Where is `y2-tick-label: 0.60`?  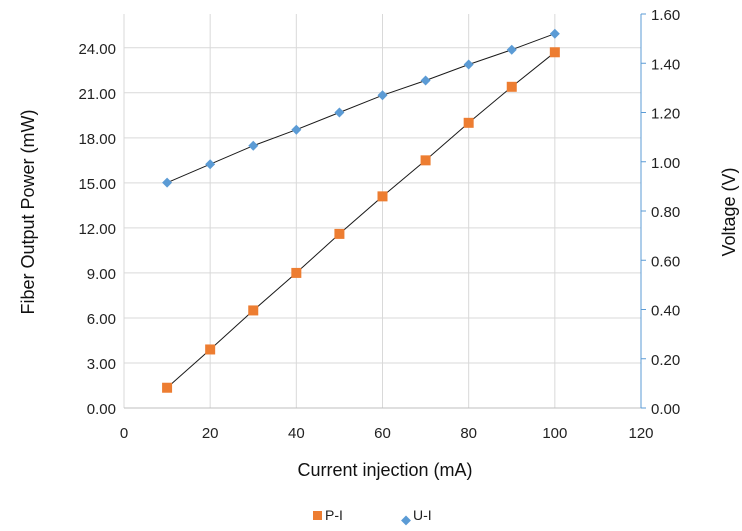
y2-tick-label: 0.60 is located at coordinates (665, 261).